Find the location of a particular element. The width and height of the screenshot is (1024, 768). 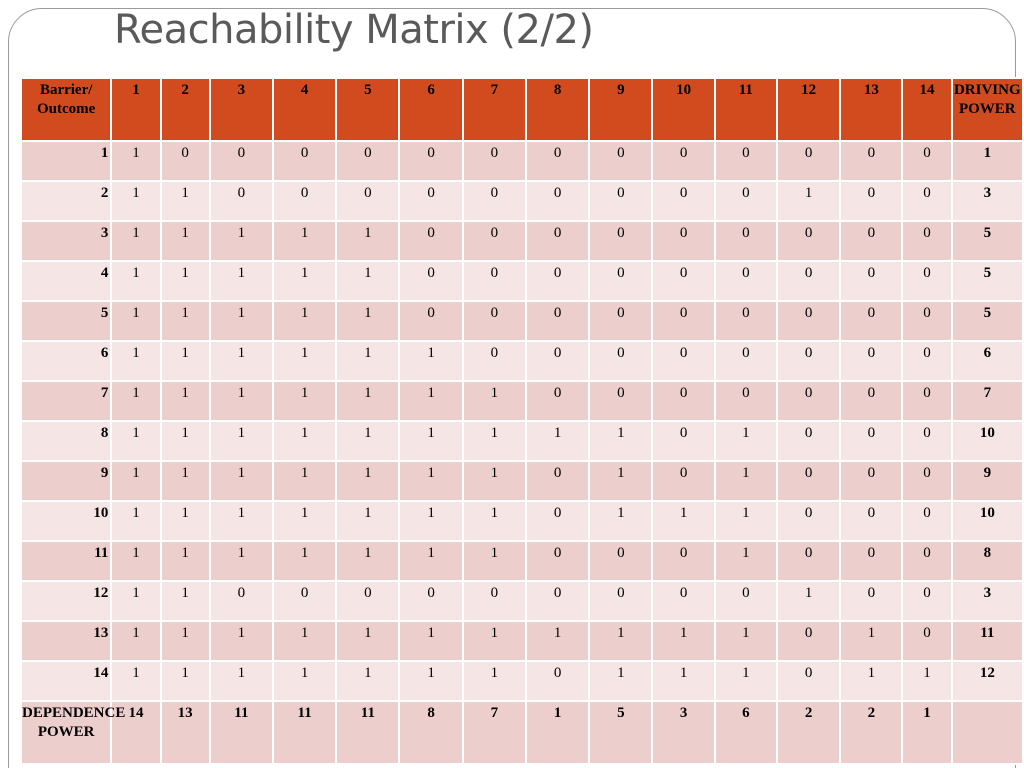

driving-power-header: DRIVING POWER is located at coordinates (987, 109).